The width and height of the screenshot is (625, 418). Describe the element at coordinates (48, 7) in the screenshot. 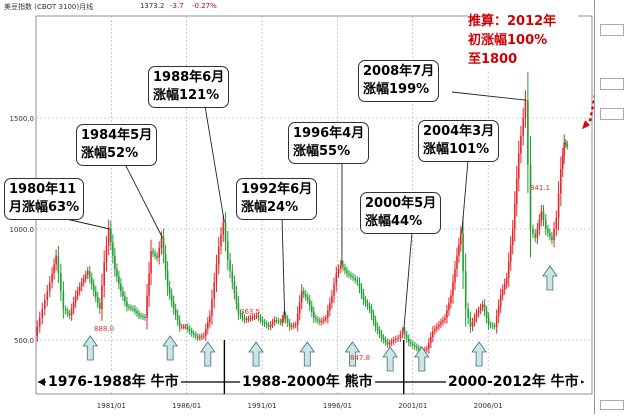

I see `instrument-title: 美豆指数 (CBOT 3100)月线` at that location.